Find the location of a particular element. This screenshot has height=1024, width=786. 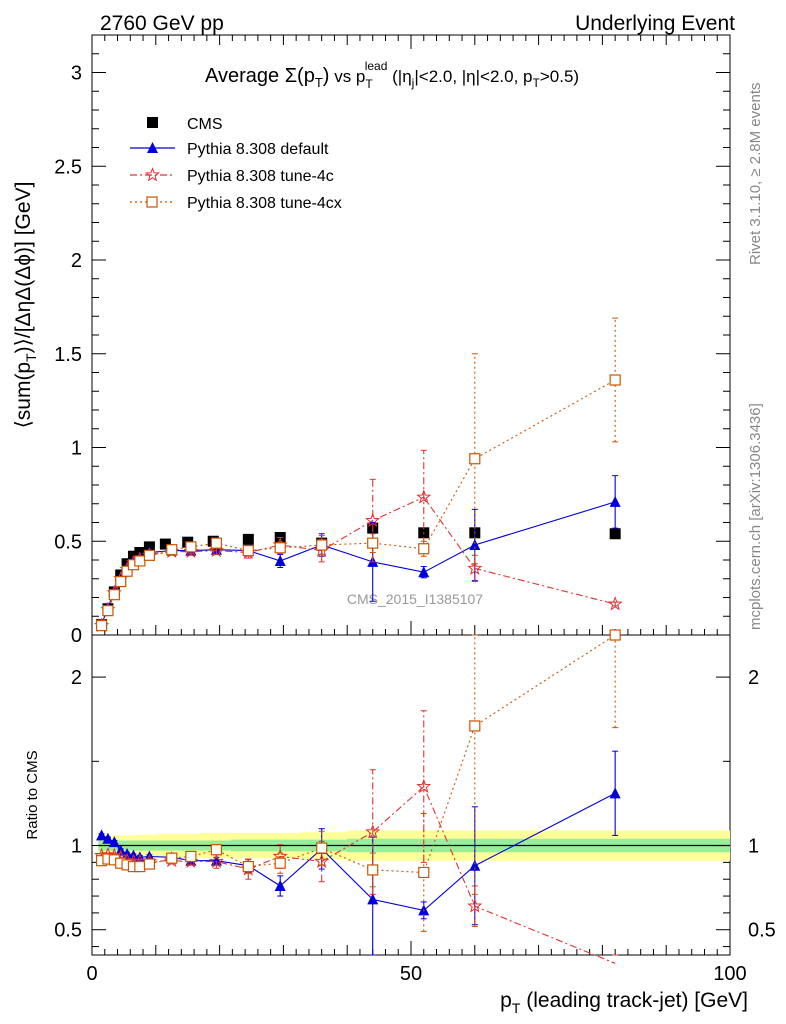

y-axis-label: ⟨sum(pT)⟩/[ΔηΔ(Δϕ)] [GeV] is located at coordinates (25, 305).